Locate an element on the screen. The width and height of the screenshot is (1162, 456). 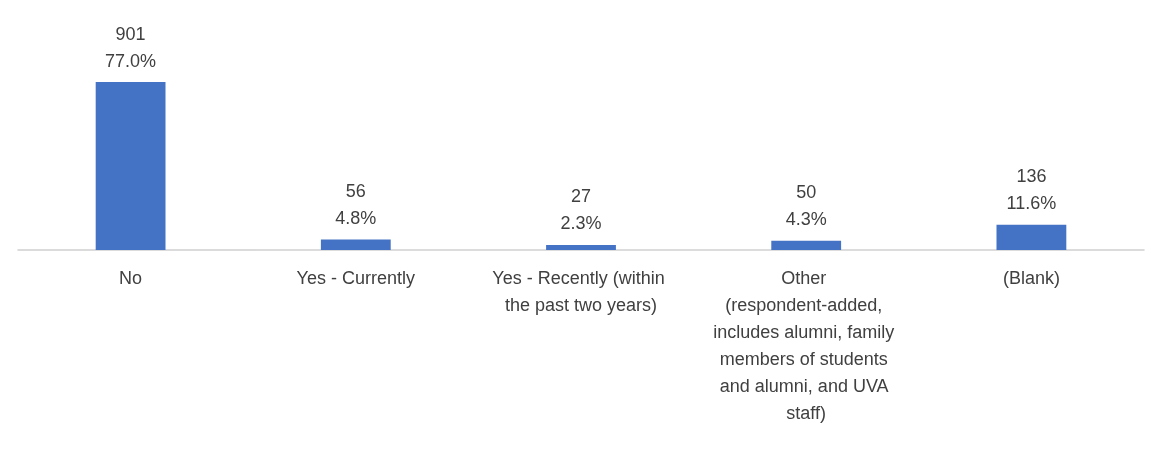
data-label: 50 4.3% is located at coordinates (806, 206).